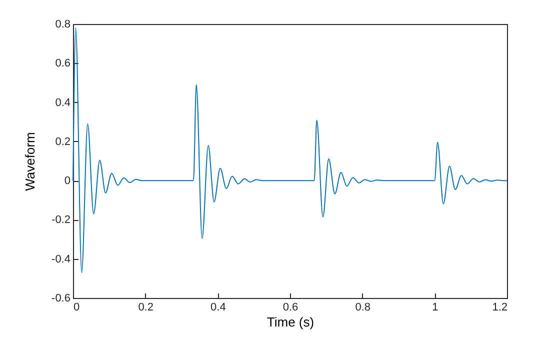 The height and width of the screenshot is (337, 560). What do you see at coordinates (61, 259) in the screenshot?
I see `y-tick-label: -0.4` at bounding box center [61, 259].